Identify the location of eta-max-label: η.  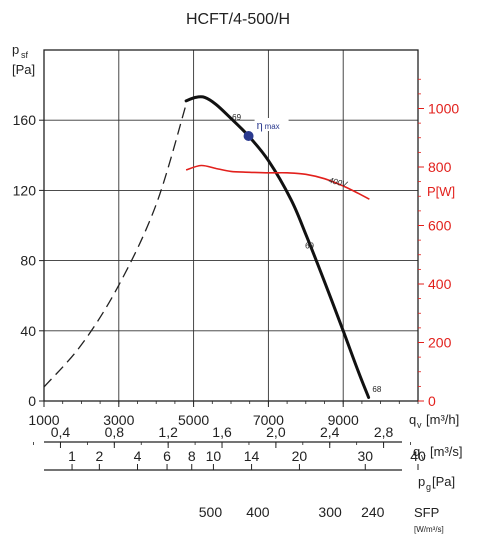
(260, 126).